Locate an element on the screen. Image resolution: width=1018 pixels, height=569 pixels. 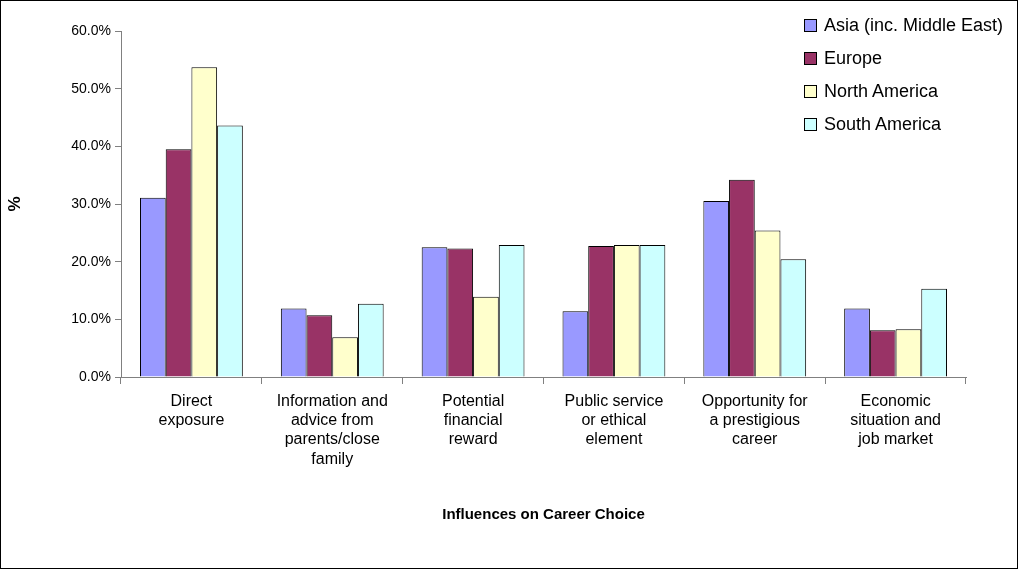
y-tick-label: 50.0% is located at coordinates (91, 87).